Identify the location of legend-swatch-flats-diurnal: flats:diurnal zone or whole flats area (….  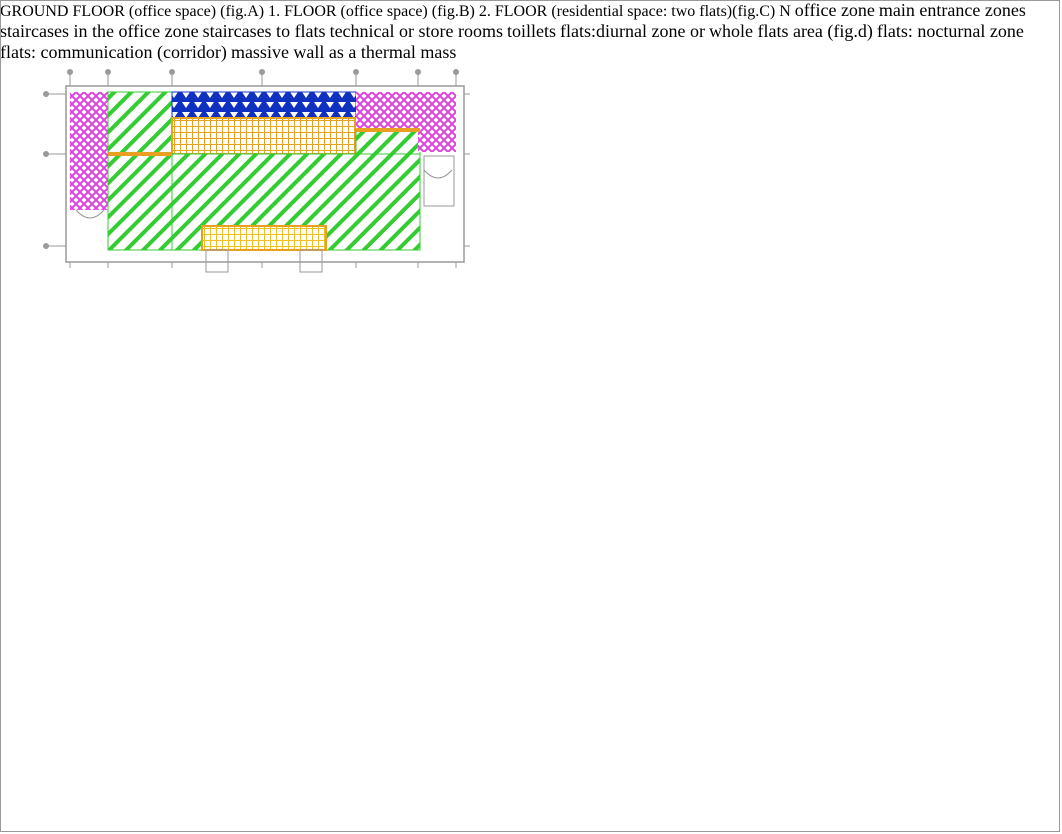
(718, 31).